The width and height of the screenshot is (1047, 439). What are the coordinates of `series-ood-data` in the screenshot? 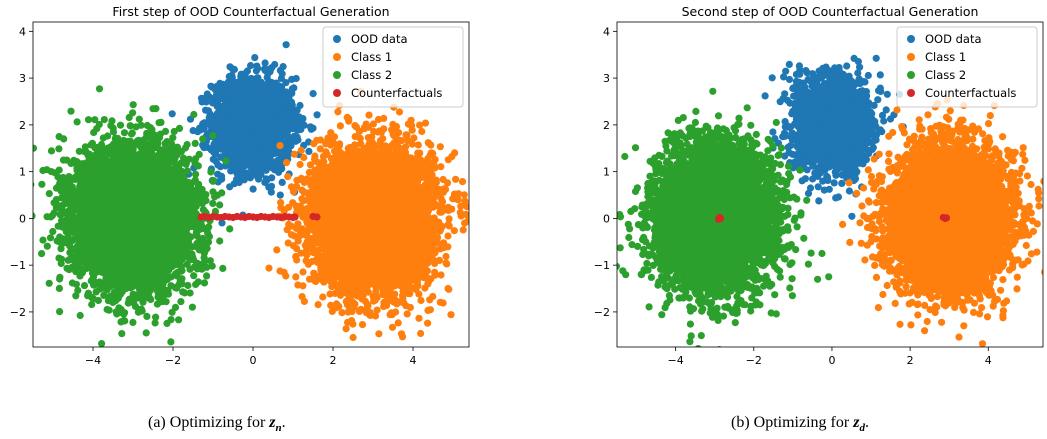 It's located at (244, 134).